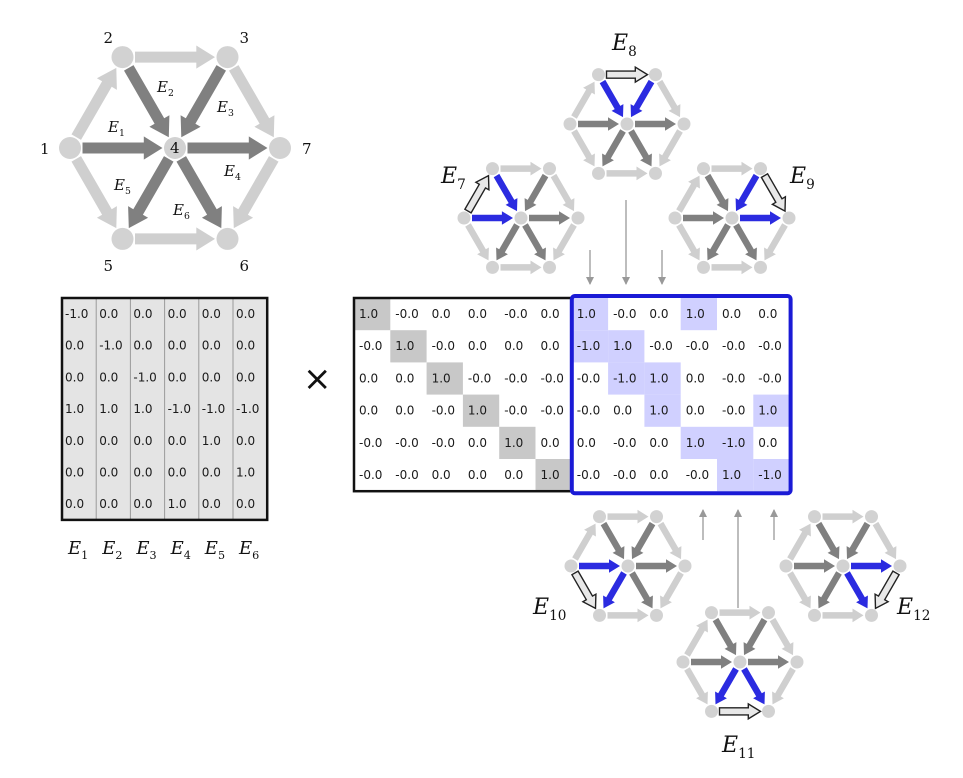  Describe the element at coordinates (624, 45) in the screenshot. I see `cycle-label: E8` at that location.